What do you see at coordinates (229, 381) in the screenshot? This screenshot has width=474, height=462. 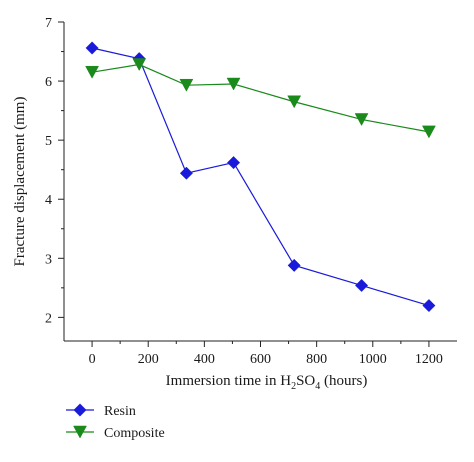 I see `x-axis-label-part: Immersion time in H` at bounding box center [229, 381].